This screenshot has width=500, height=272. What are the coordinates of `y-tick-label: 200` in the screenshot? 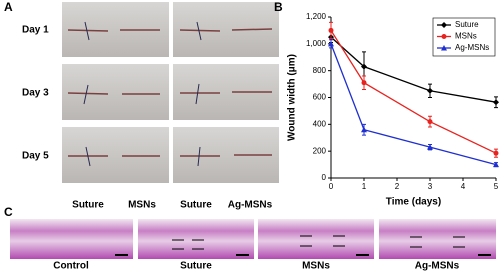 It's located at (320, 150).